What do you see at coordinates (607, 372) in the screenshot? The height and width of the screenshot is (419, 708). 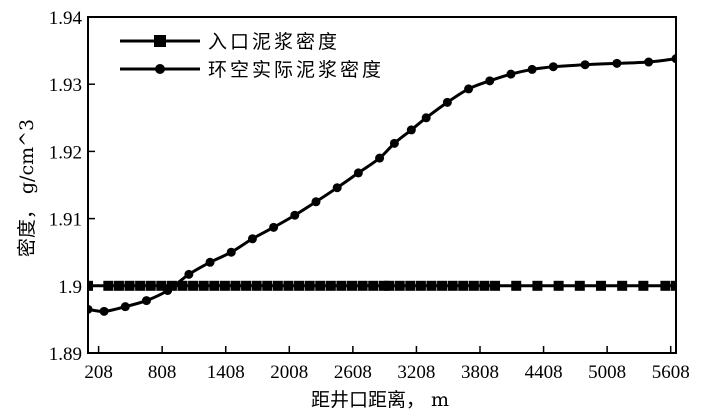 I see `x-tick-label: 5008` at bounding box center [607, 372].